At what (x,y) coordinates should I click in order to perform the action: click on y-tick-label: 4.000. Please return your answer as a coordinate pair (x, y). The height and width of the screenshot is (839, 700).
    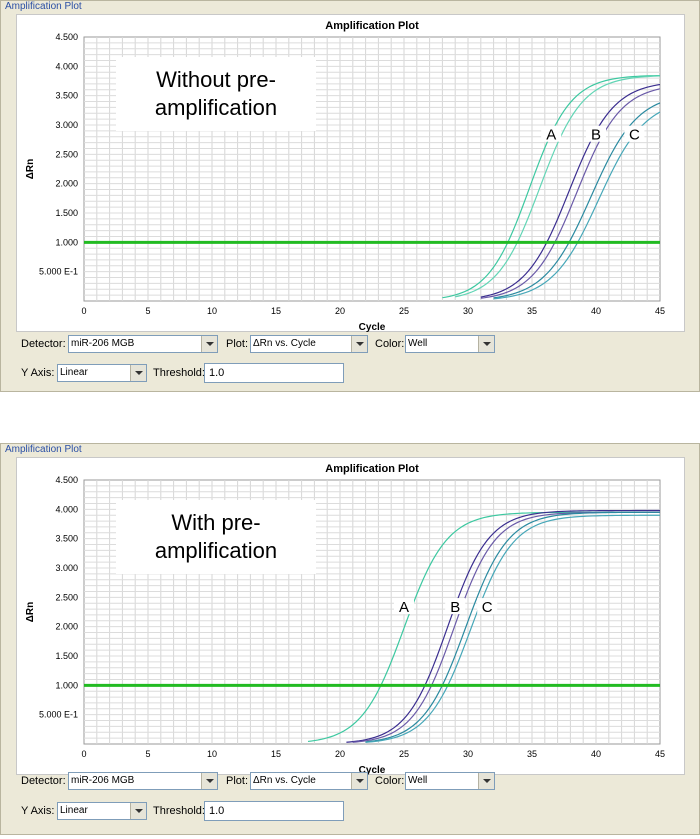
    Looking at the image, I should click on (66, 66).